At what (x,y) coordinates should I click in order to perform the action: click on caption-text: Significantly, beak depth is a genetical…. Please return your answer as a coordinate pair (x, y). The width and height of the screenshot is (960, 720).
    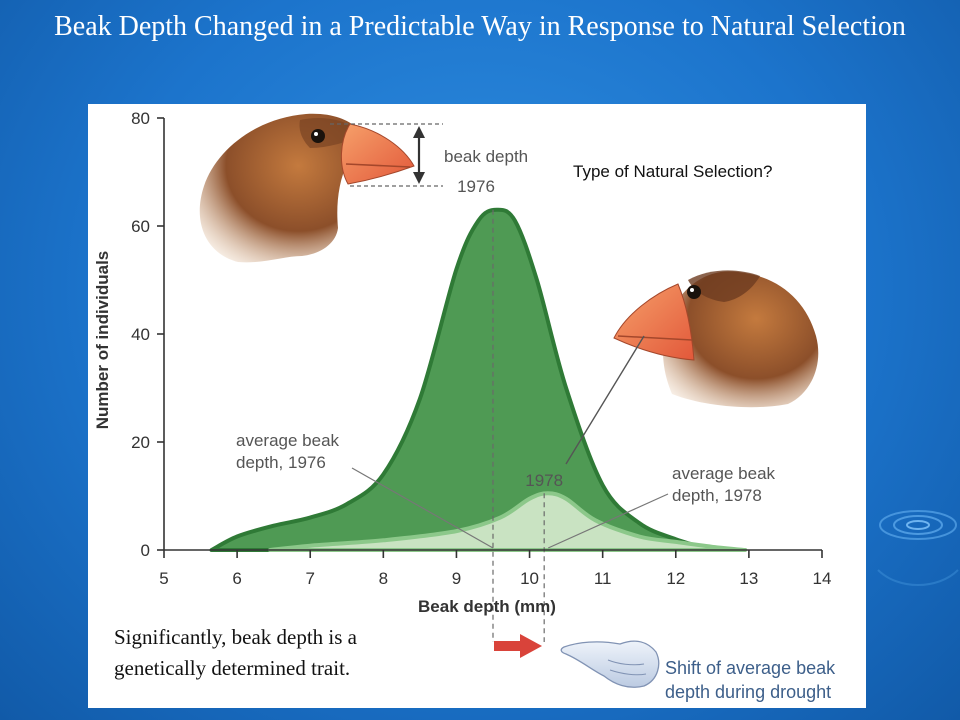
    Looking at the image, I should click on (235, 652).